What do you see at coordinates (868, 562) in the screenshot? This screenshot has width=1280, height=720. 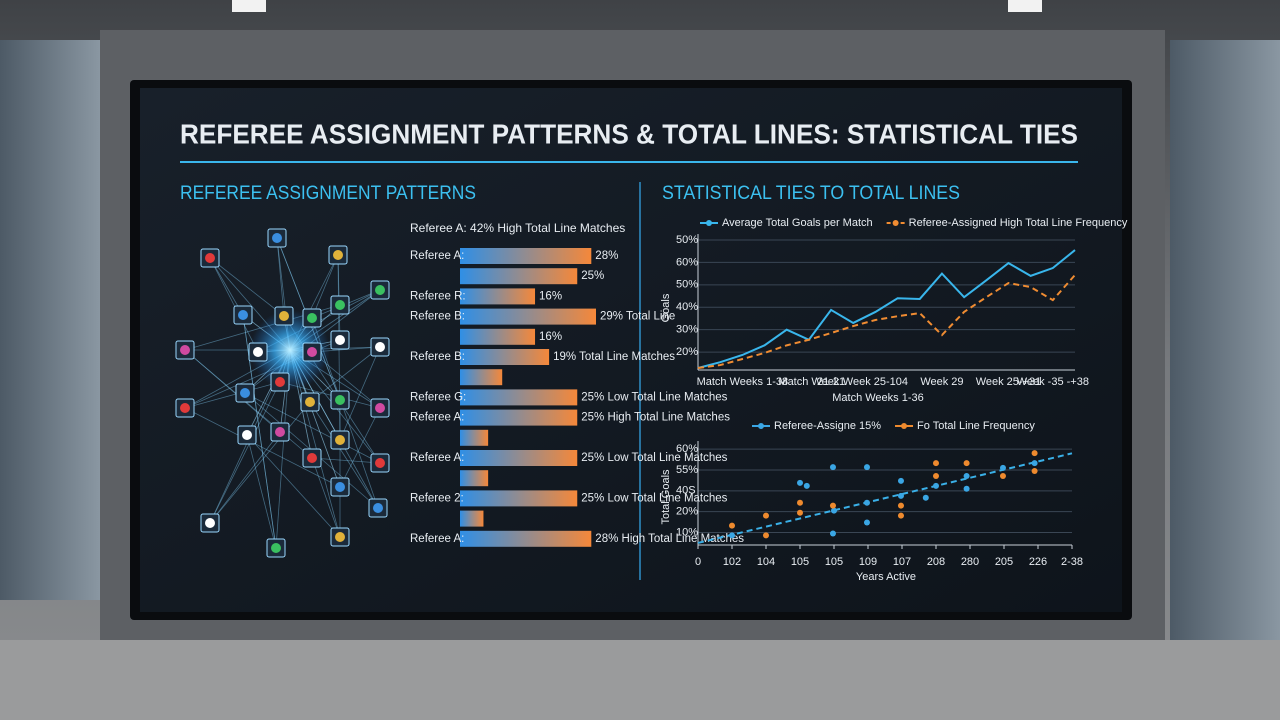 I see `x-tick-label: 109` at bounding box center [868, 562].